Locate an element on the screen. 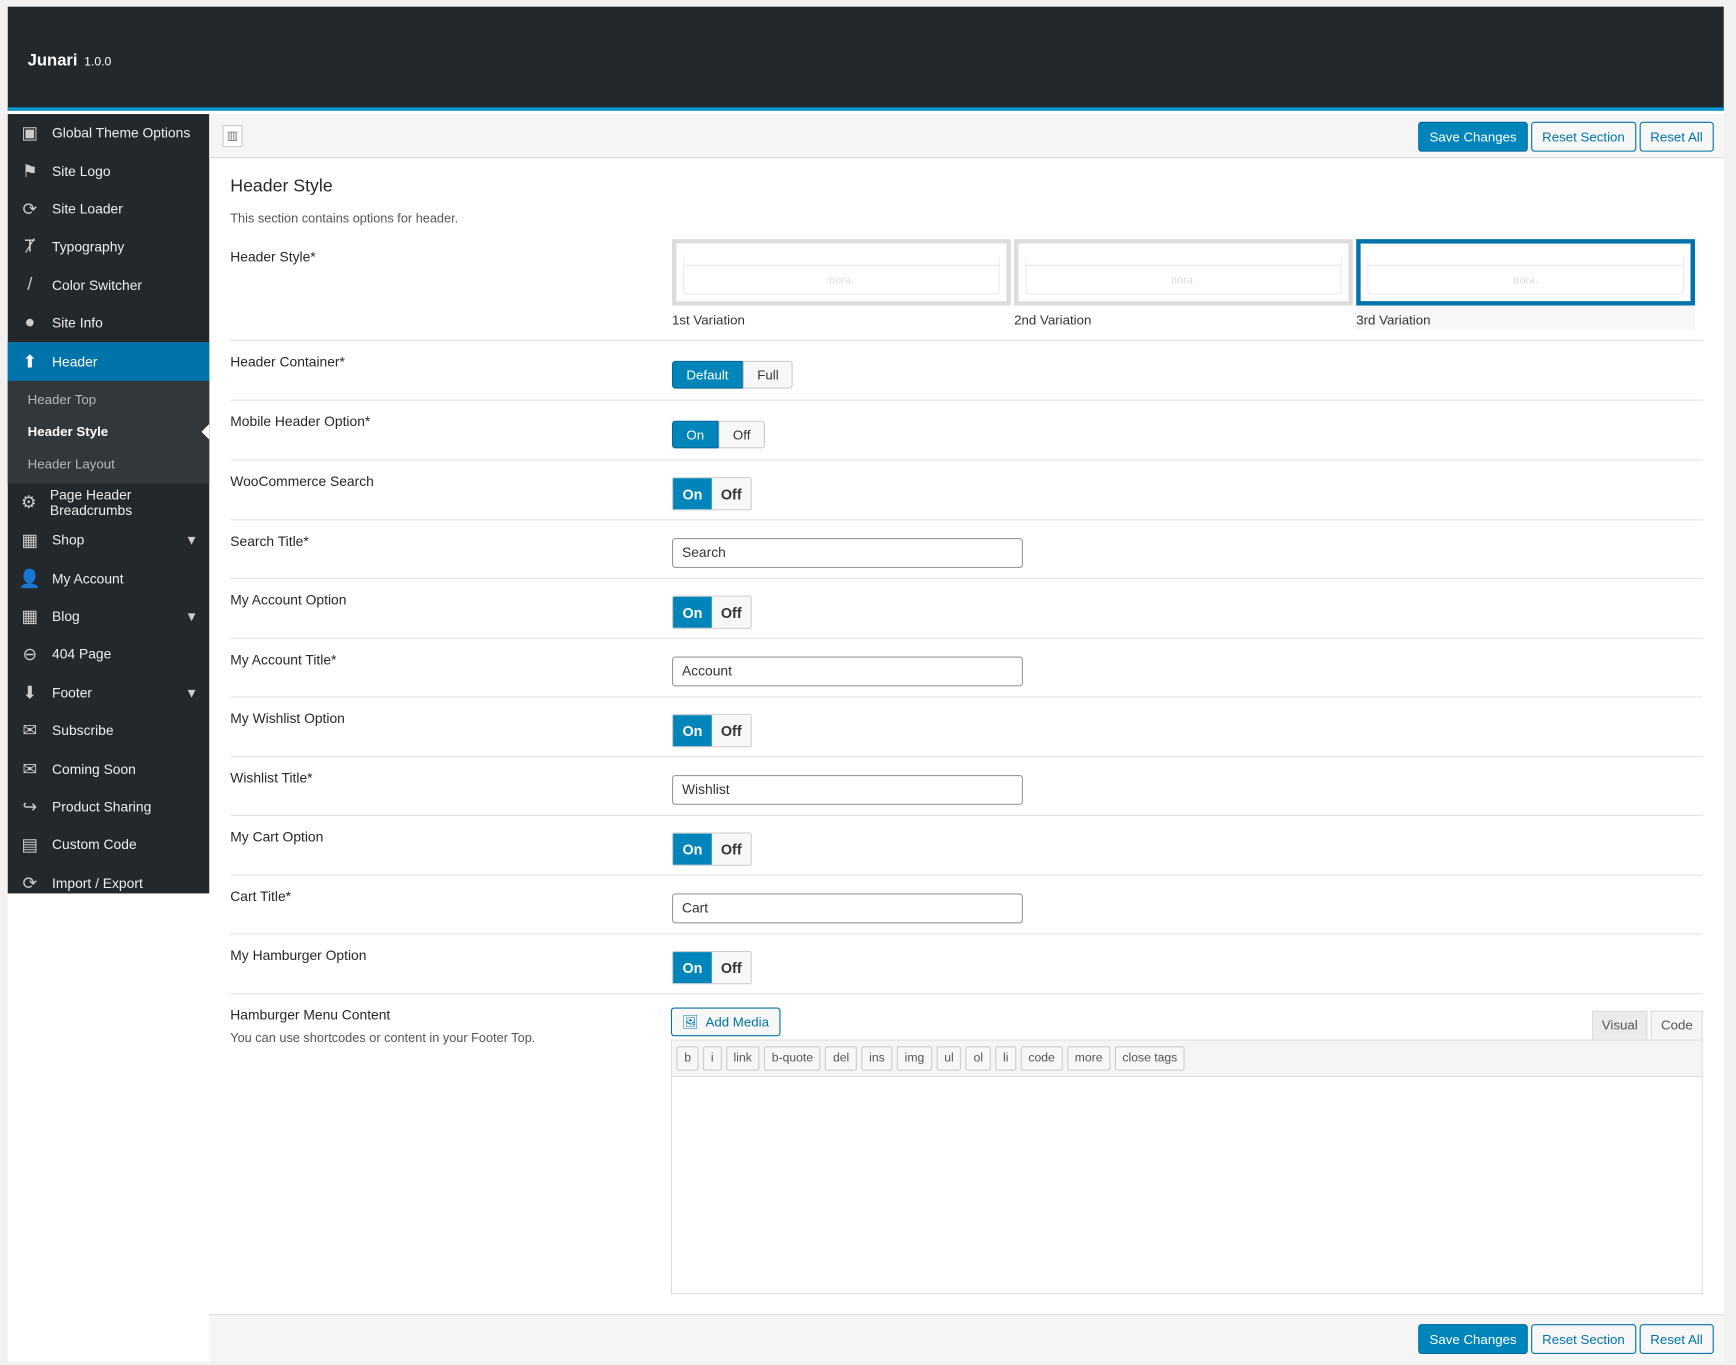 This screenshot has width=1736, height=1365. submenu-item: Header Top is located at coordinates (62, 400).